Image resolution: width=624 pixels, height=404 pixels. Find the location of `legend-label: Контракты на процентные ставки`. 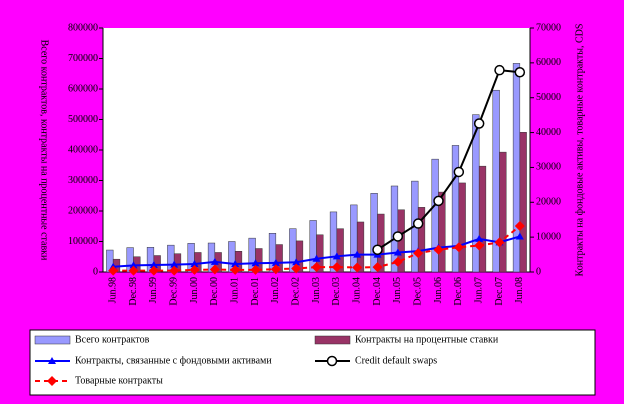

legend-label: Контракты на процентные ставки is located at coordinates (427, 339).